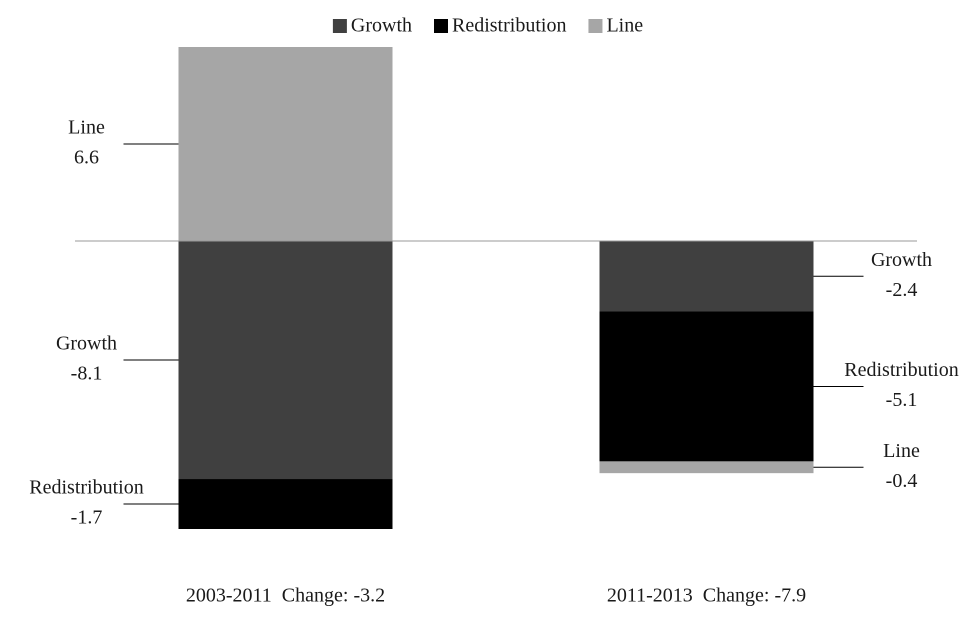  Describe the element at coordinates (381, 26) in the screenshot. I see `legend-label: Growth` at that location.